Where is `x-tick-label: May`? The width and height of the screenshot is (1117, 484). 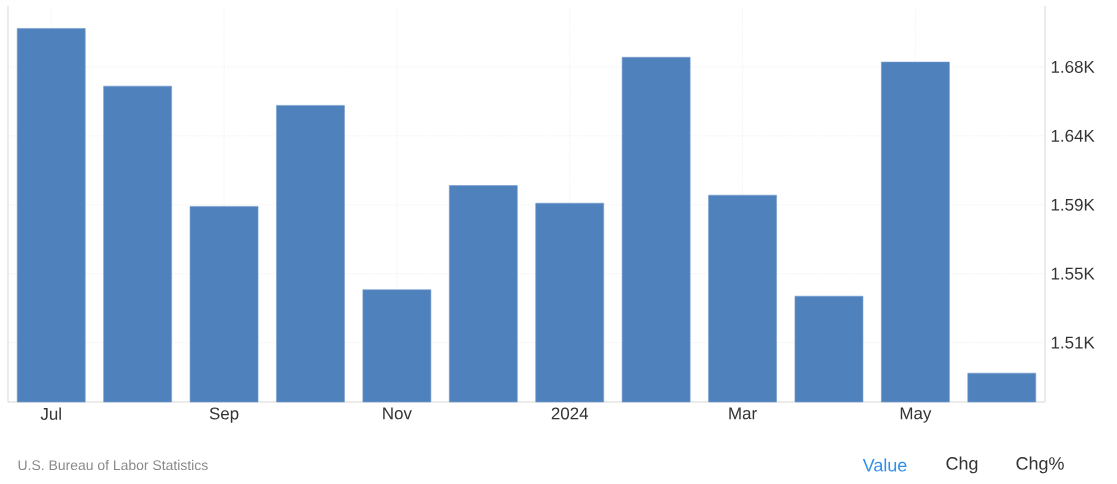
x-tick-label: May is located at coordinates (916, 415).